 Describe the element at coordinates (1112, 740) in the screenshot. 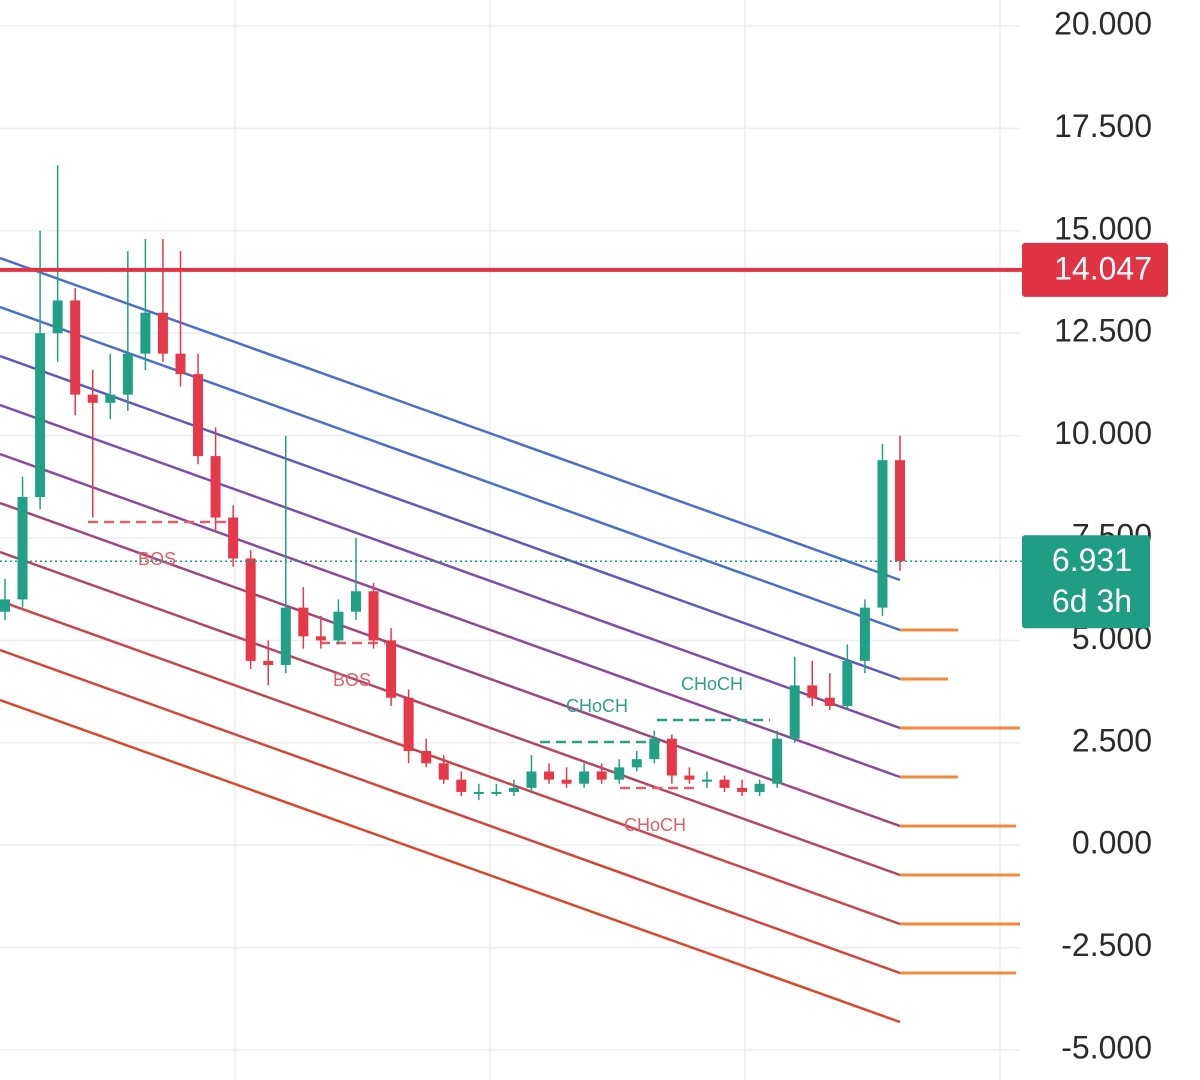

I see `y-tick-label: 2.500` at that location.